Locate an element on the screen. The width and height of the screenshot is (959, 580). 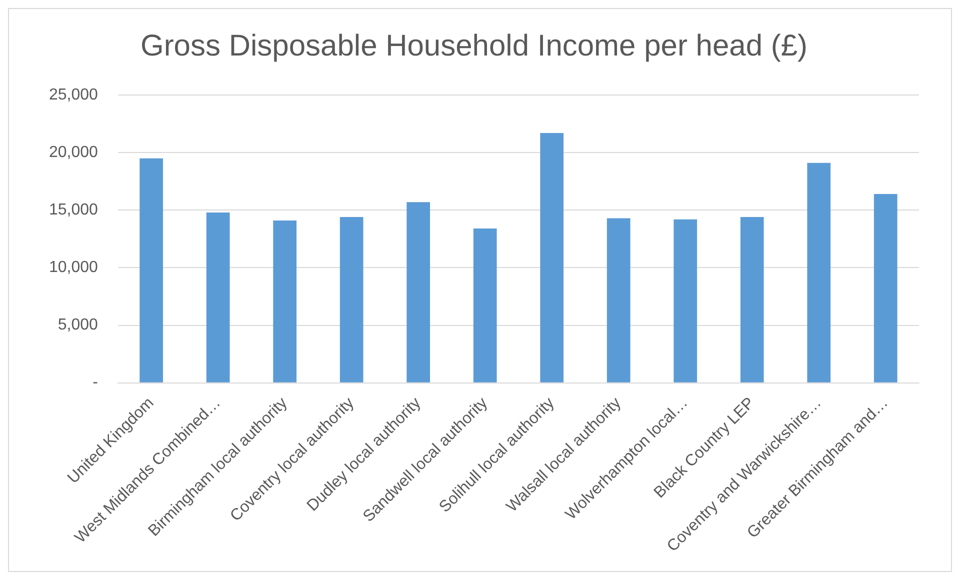
y-tick-label: 25,000 is located at coordinates (73, 95).